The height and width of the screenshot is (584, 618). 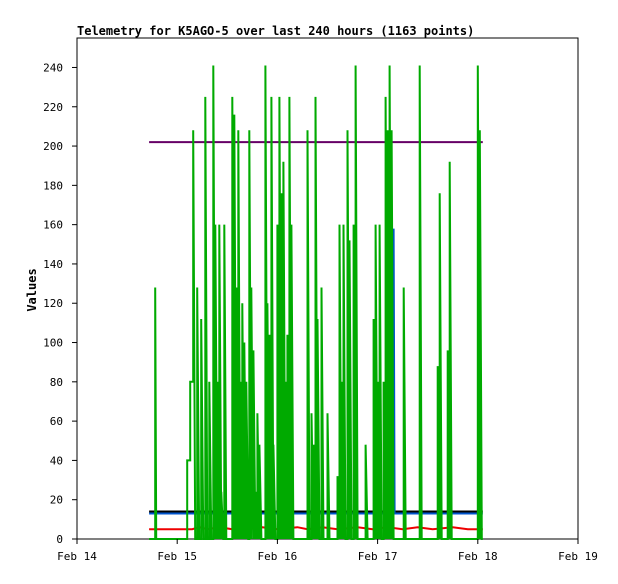 What do you see at coordinates (478, 556) in the screenshot?
I see `x-tick-label-4: Feb 18` at bounding box center [478, 556].